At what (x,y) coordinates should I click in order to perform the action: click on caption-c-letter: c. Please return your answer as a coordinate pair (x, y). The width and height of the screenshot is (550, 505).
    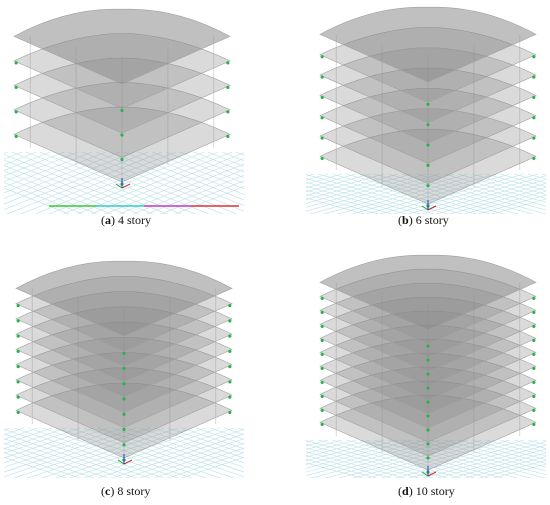
    Looking at the image, I should click on (108, 491).